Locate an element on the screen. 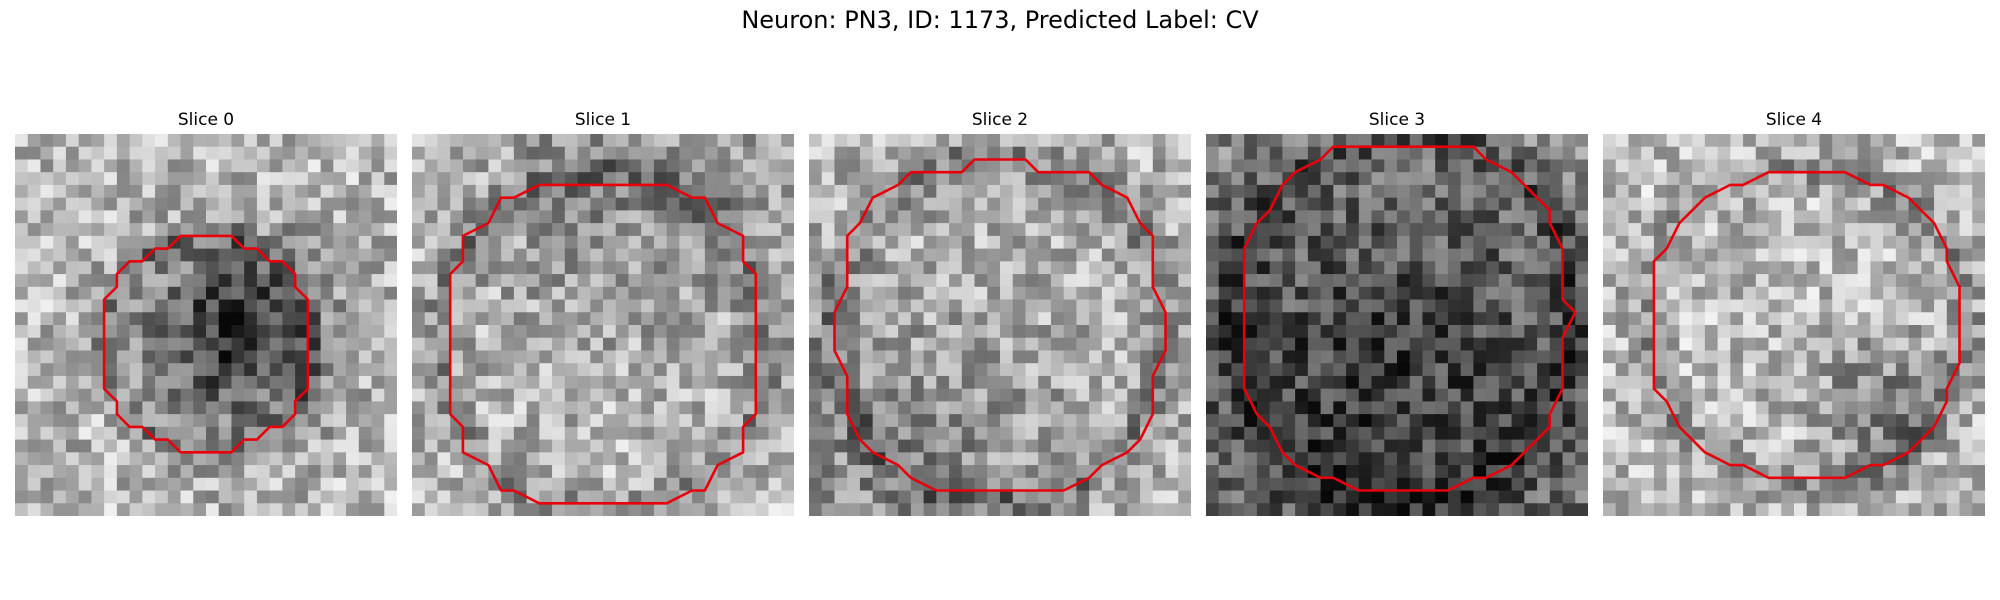 Image resolution: width=2000 pixels, height=600 pixels. slice-title-3: Slice 3 is located at coordinates (1397, 120).